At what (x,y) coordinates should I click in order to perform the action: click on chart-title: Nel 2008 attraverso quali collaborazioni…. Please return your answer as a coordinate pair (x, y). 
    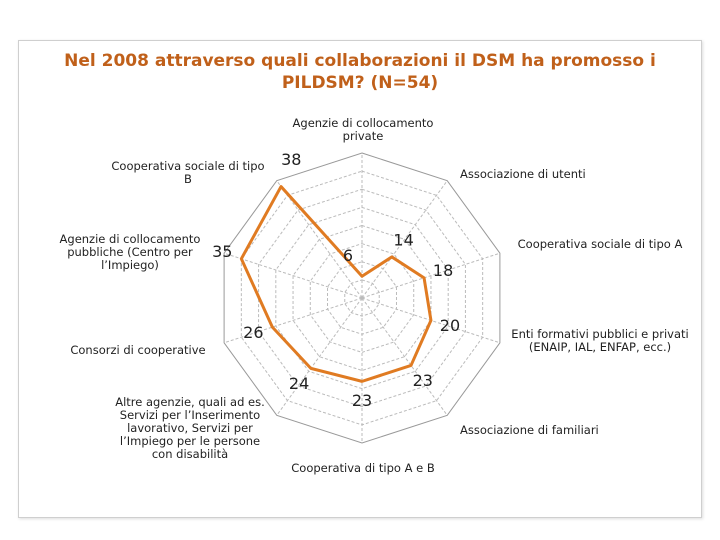
    Looking at the image, I should click on (360, 72).